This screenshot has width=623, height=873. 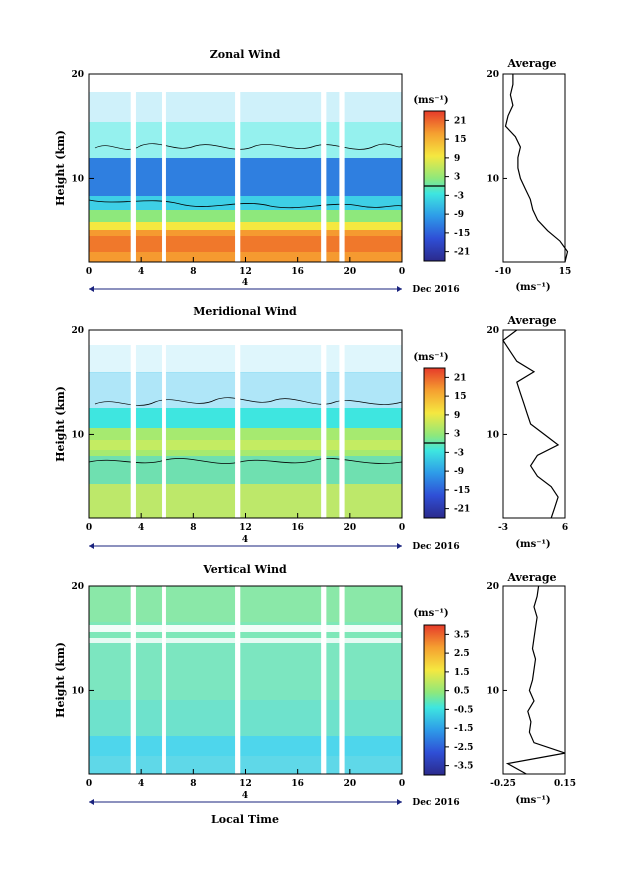 What do you see at coordinates (492, 691) in the screenshot?
I see `vertical-avg-y-tick-1: 10` at bounding box center [492, 691].